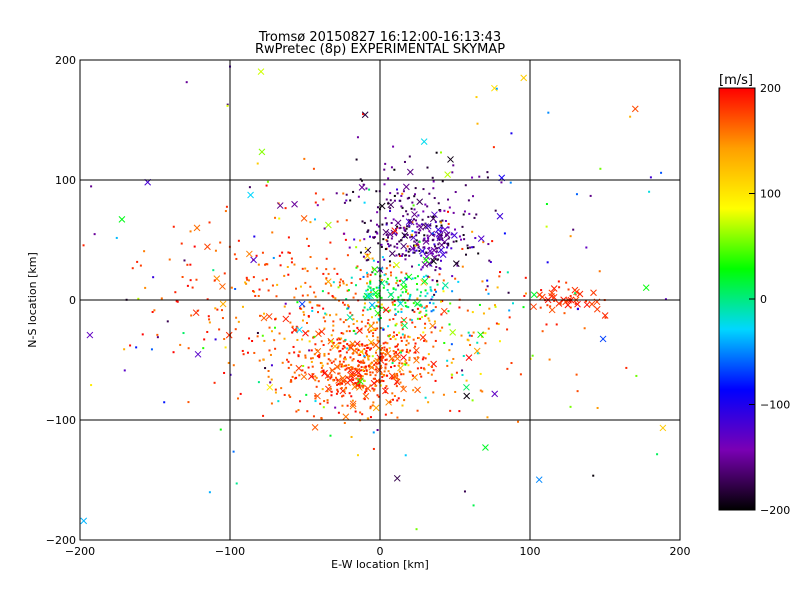 This screenshot has width=800, height=600. I want to click on y-tick-label: 0, so click(72, 300).